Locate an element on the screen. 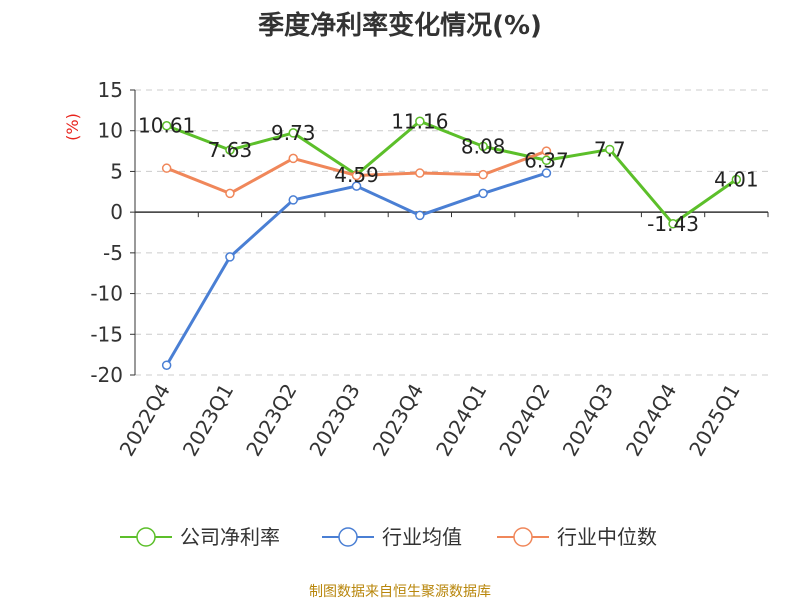  x-tick-label: 2024Q3 is located at coordinates (588, 420).